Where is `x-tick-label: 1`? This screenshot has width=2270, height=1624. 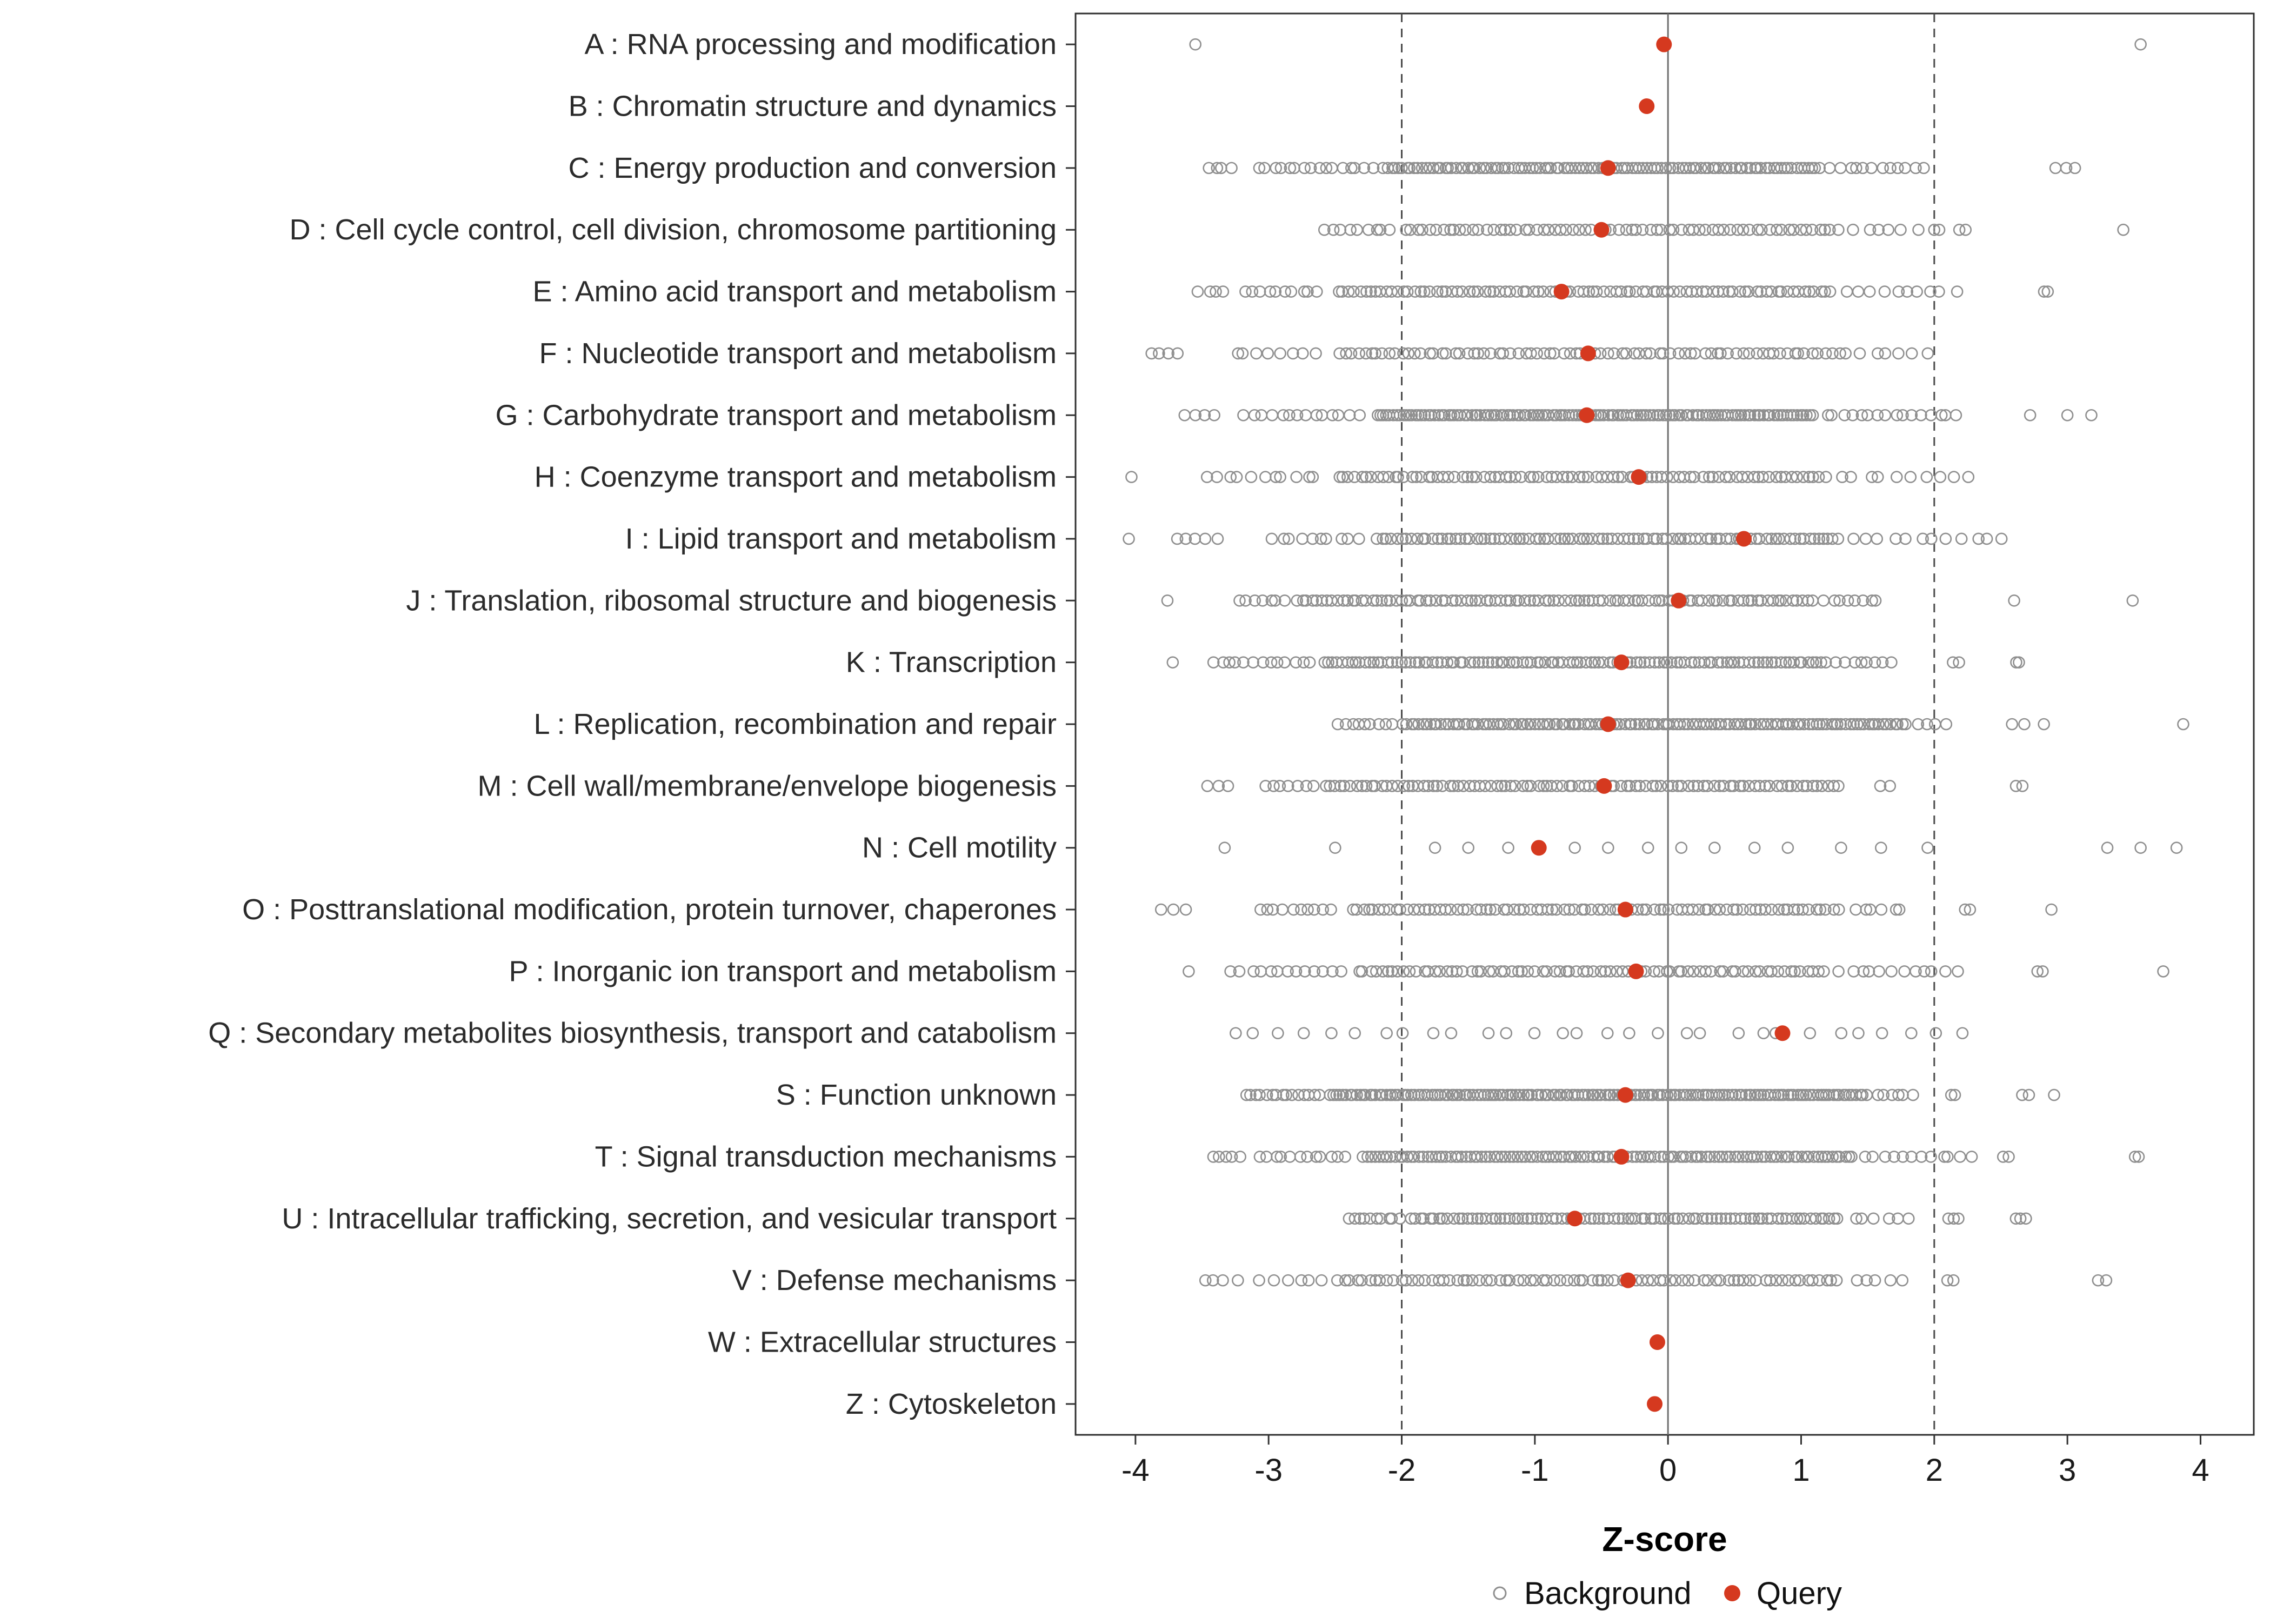
x-tick-label: 1 is located at coordinates (1801, 1470).